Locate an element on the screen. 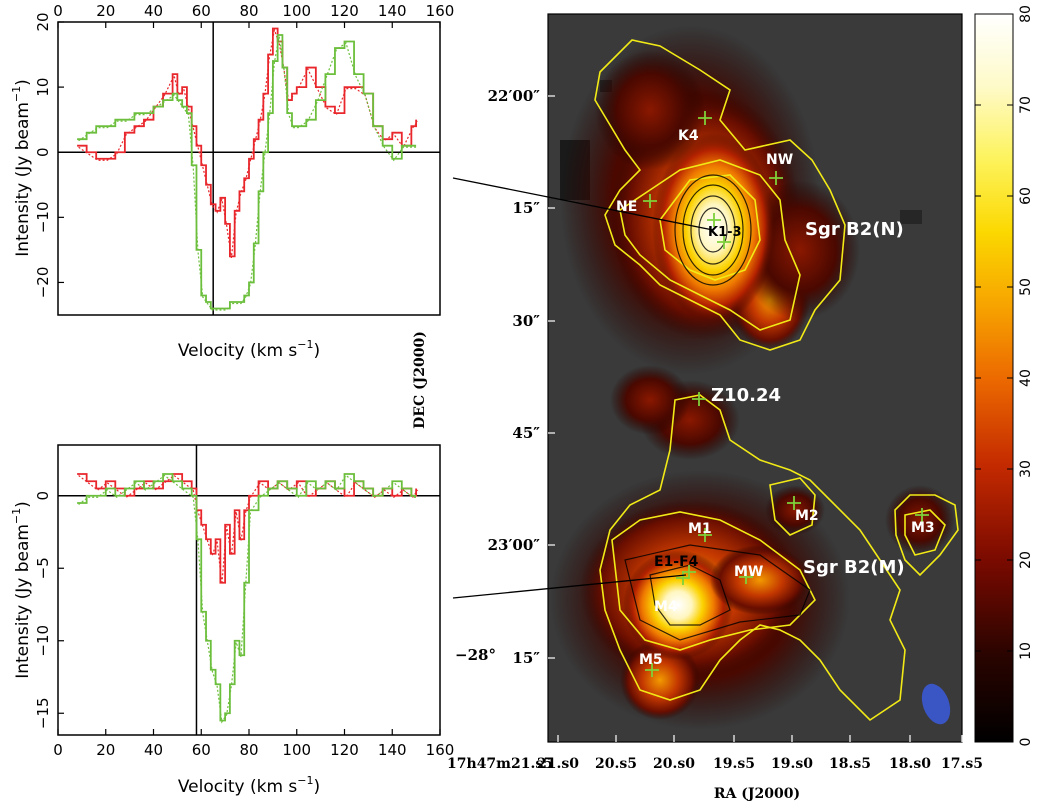 The height and width of the screenshot is (809, 1052). upper-xtick-label: 140 is located at coordinates (392, 11).